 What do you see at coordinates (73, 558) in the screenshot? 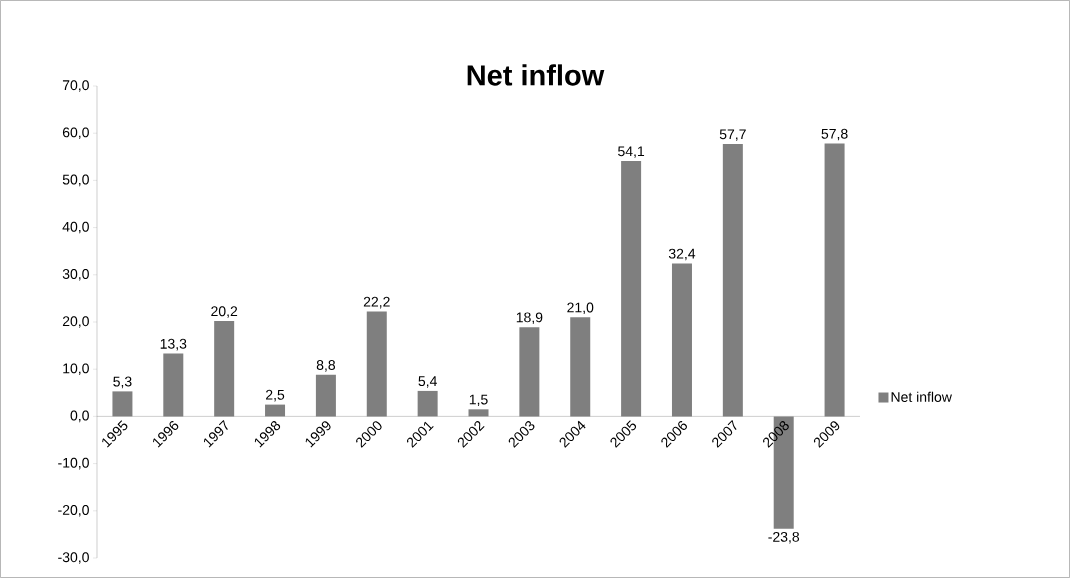
I see `y-tick-label: -30,0` at bounding box center [73, 558].